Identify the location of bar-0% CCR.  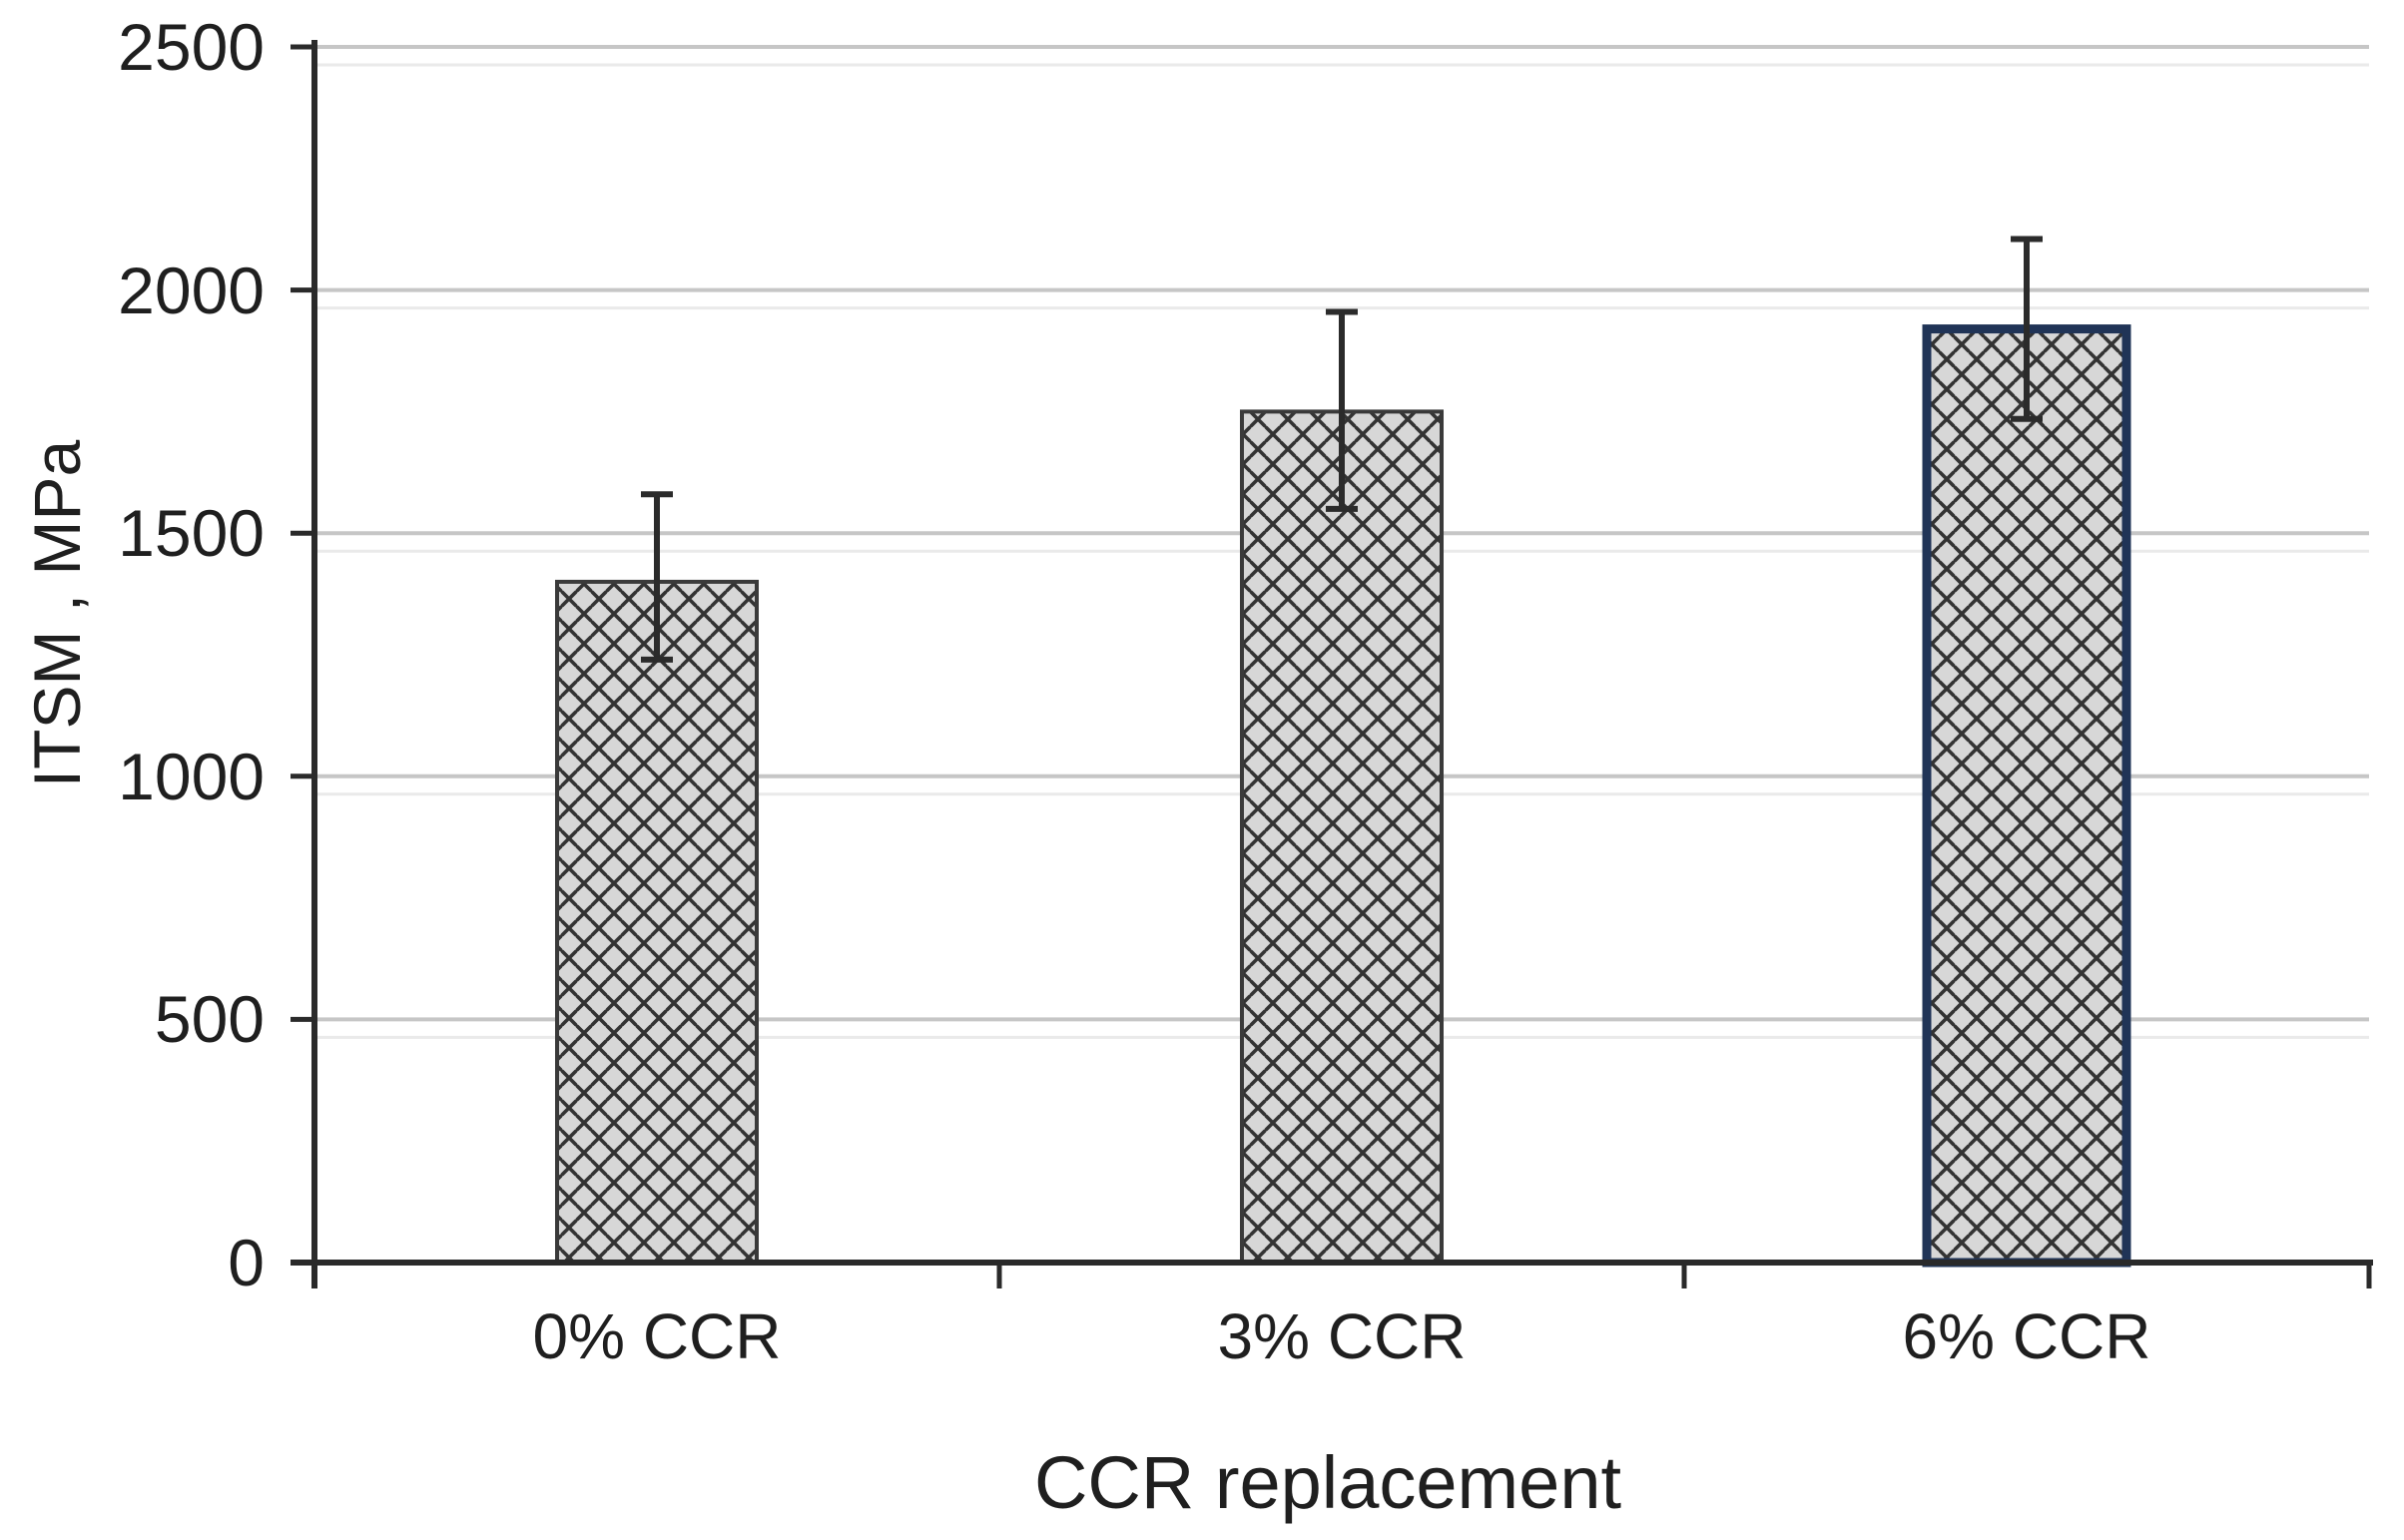
(657, 922).